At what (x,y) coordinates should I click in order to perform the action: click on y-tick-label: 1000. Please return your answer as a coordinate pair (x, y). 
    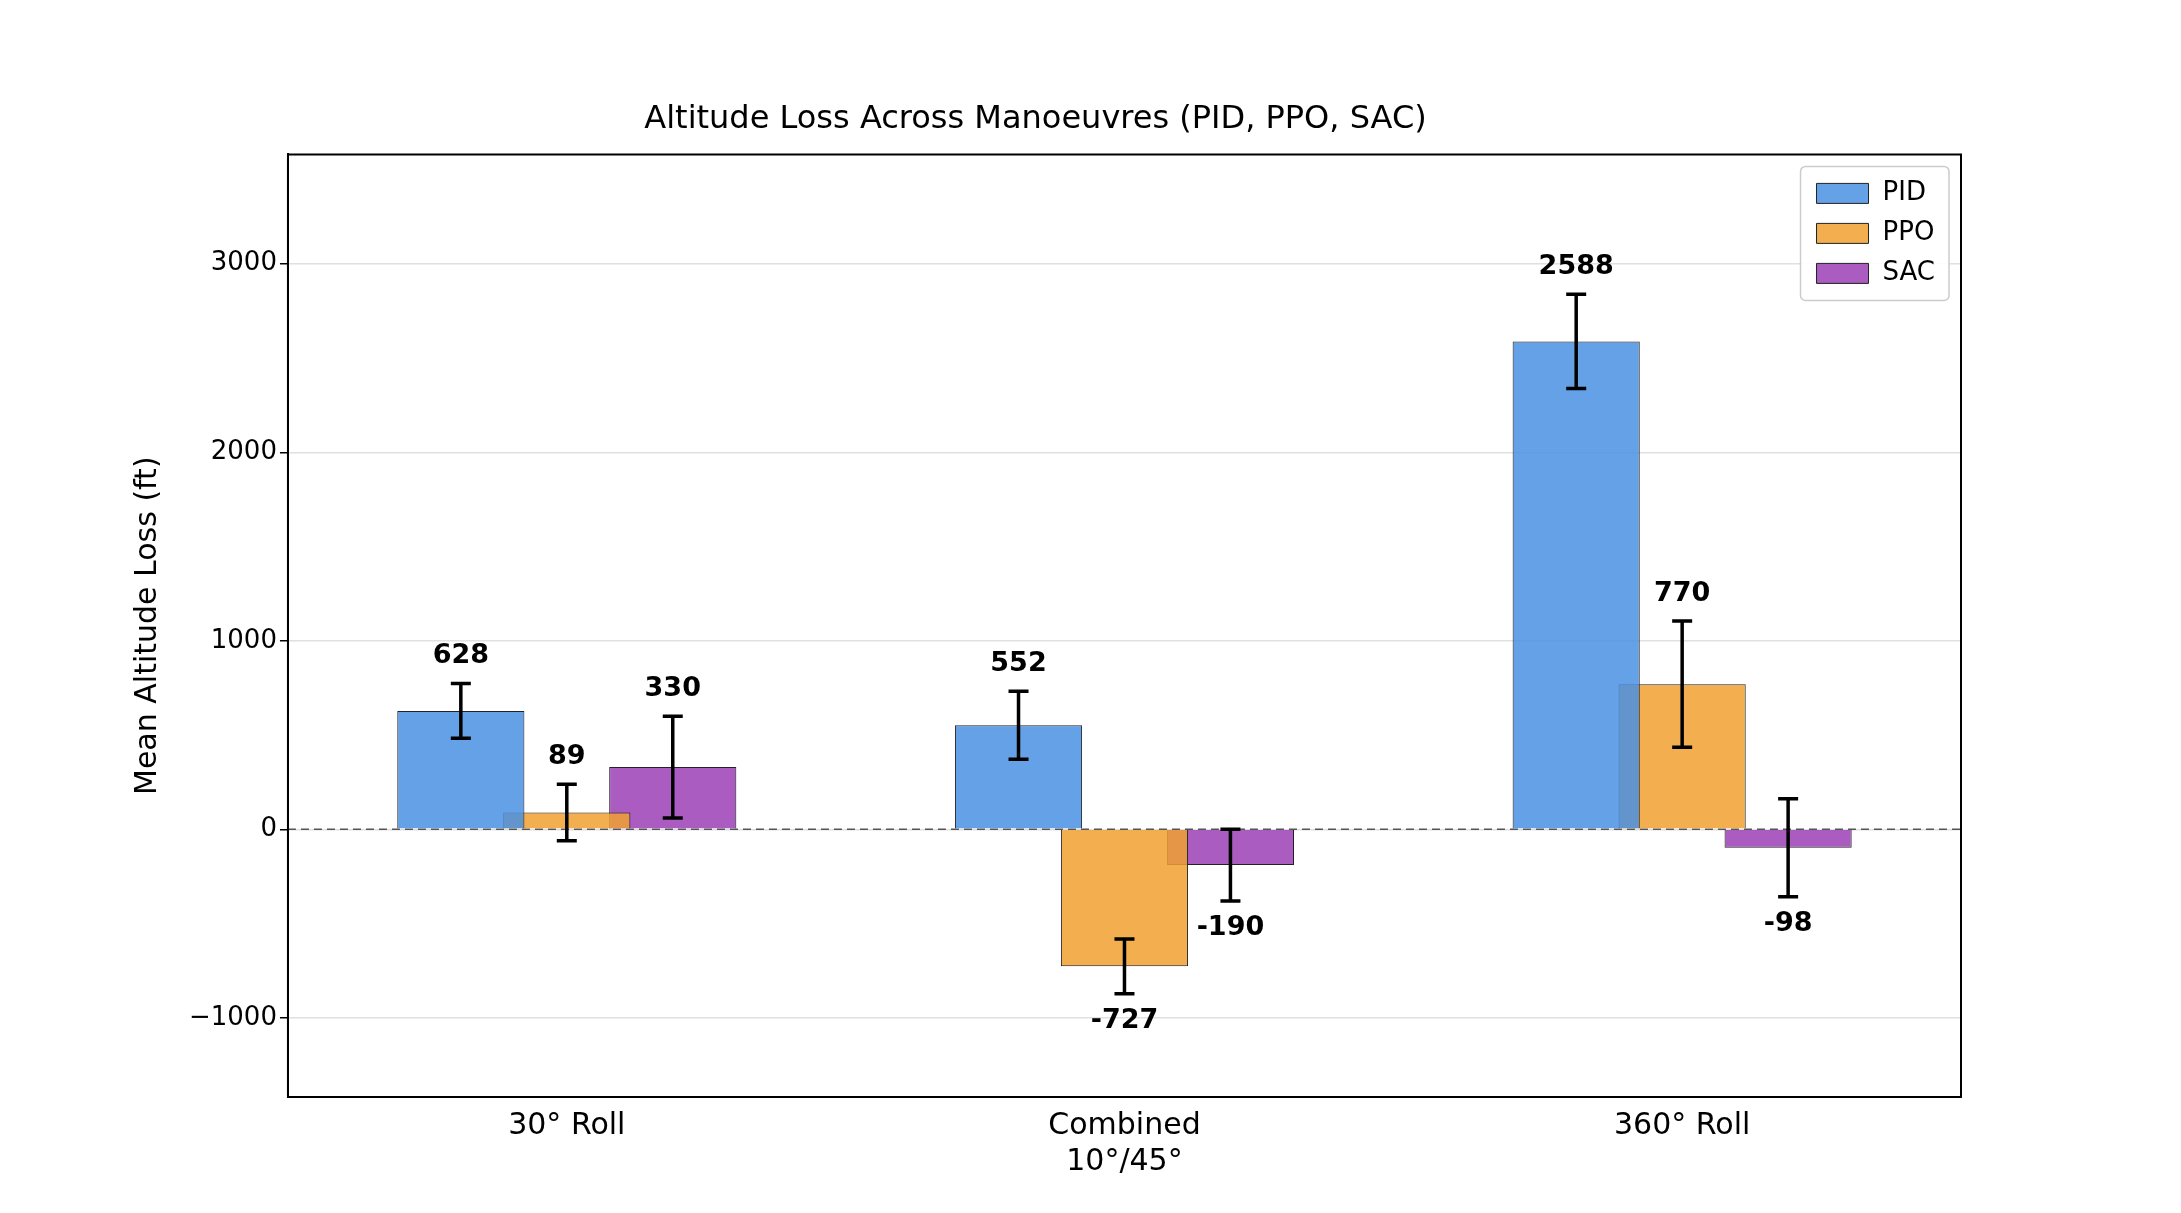
    Looking at the image, I should click on (243, 638).